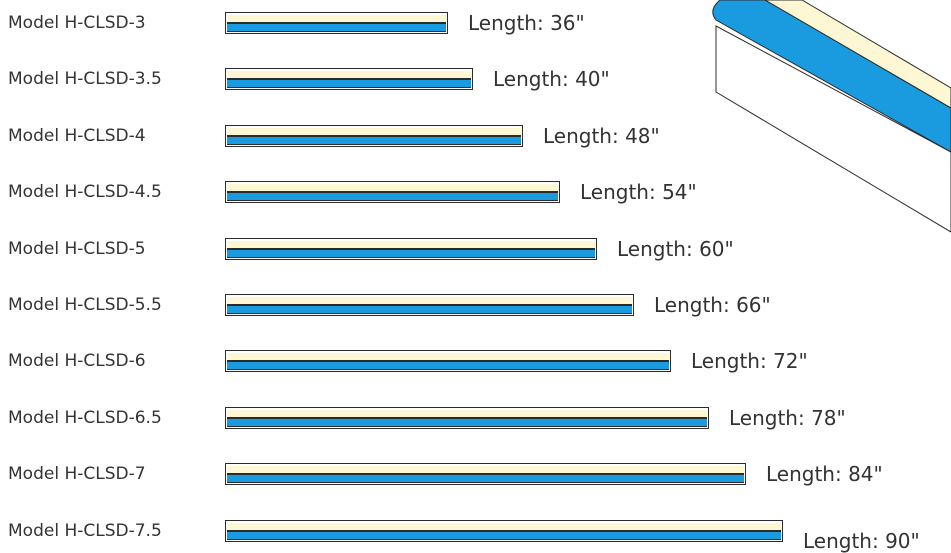 The image size is (951, 553). Describe the element at coordinates (77, 361) in the screenshot. I see `model-name: Model H-CLSD-6` at that location.